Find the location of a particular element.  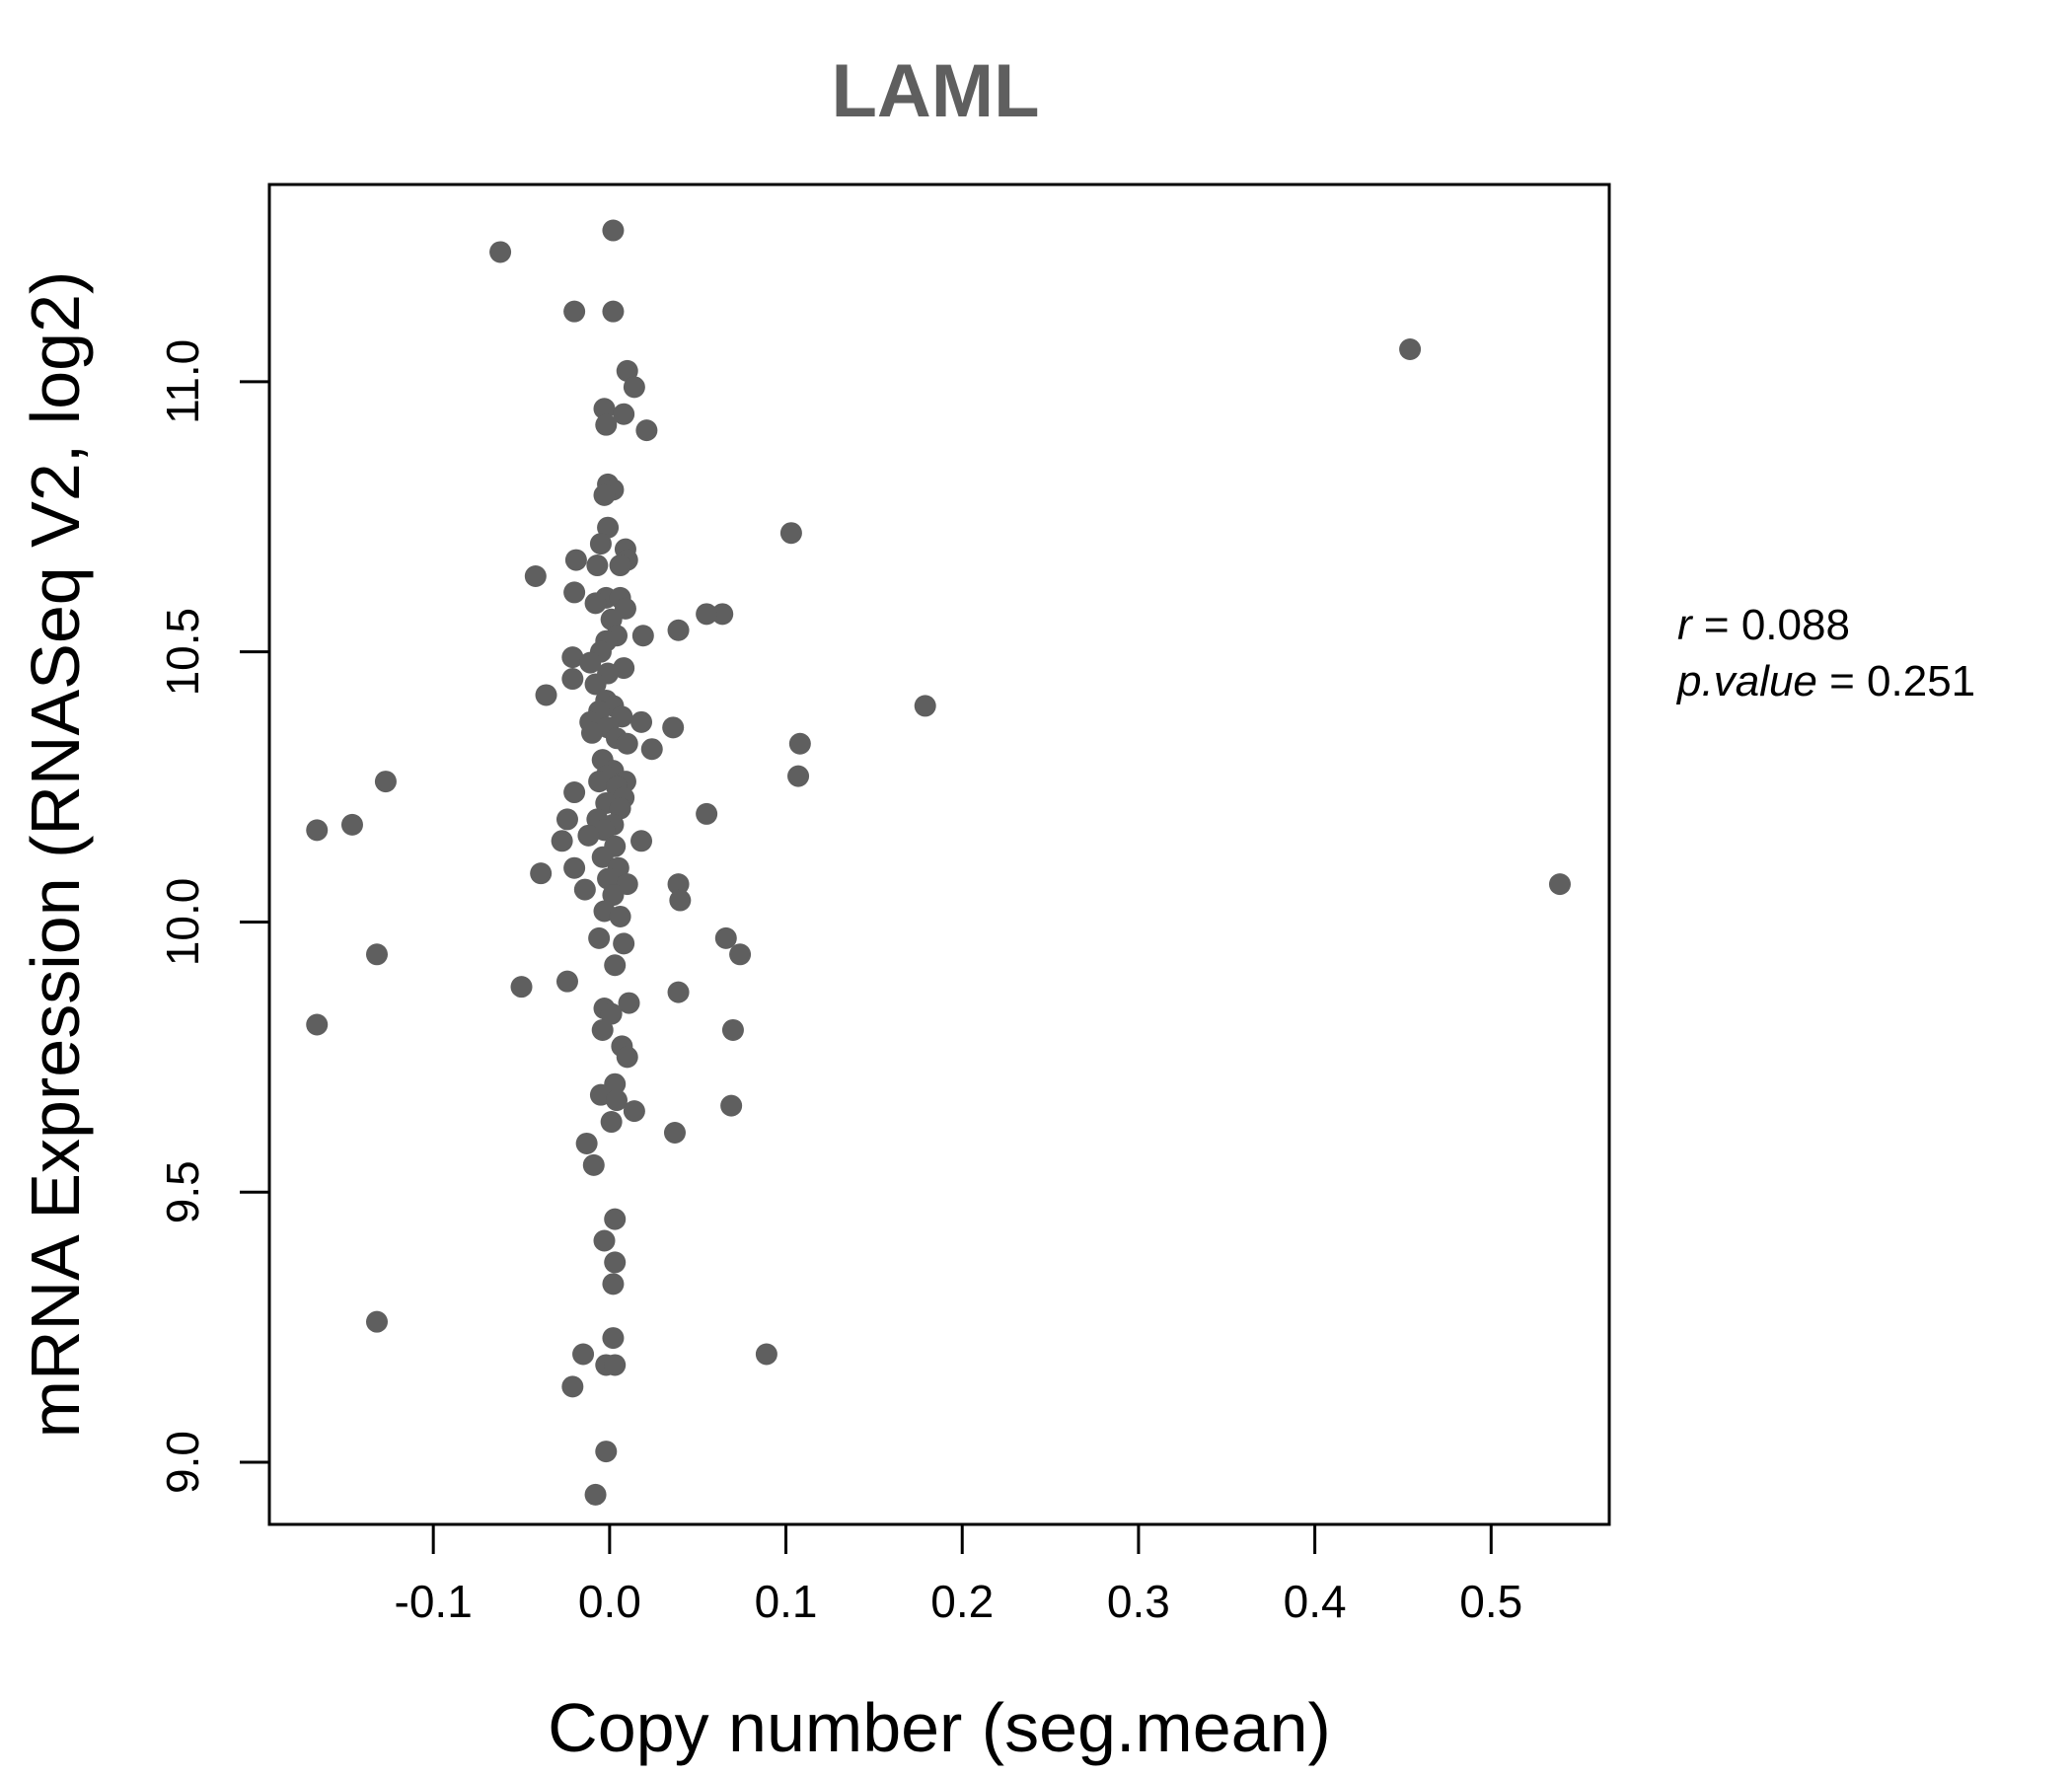

y-tick-label: 11.0 is located at coordinates (182, 381).